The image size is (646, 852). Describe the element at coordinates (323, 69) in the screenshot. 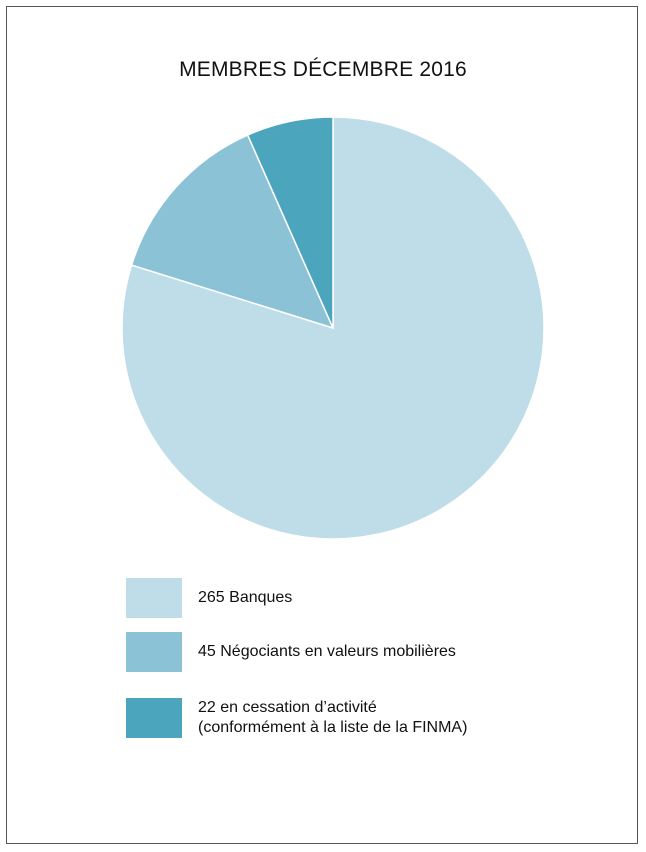

I see `chart-title: MEMBRES DÉCEMBRE 2016` at that location.